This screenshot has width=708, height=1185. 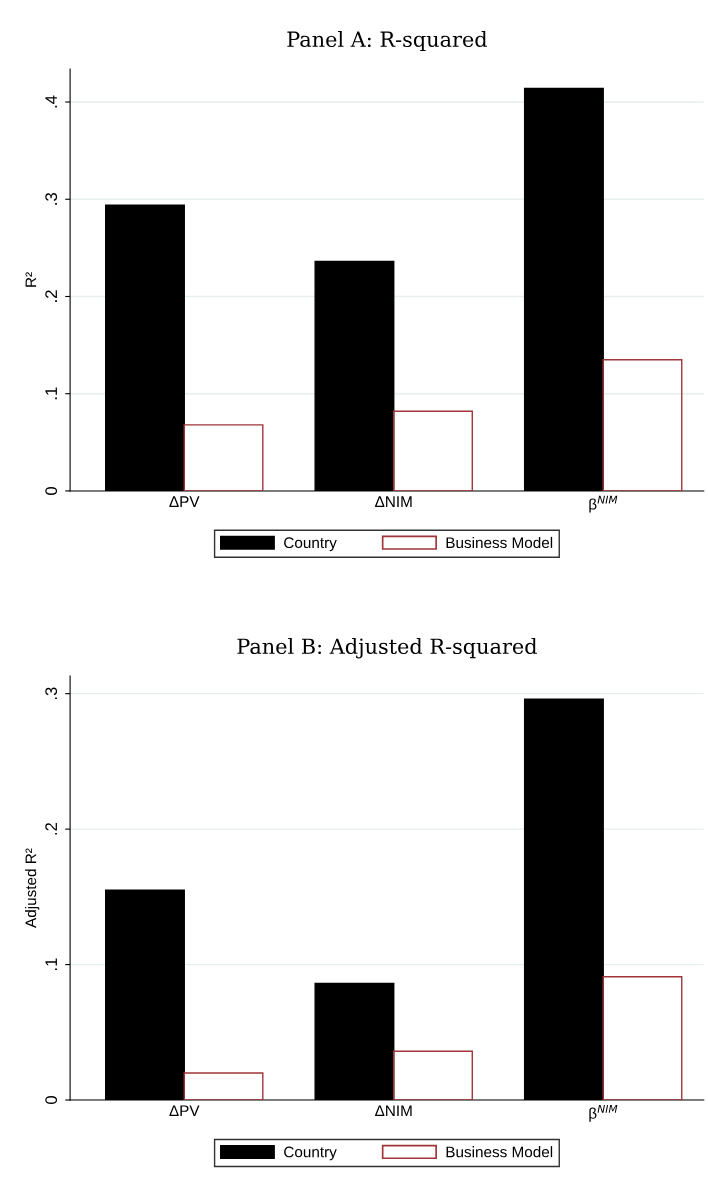 What do you see at coordinates (387, 648) in the screenshot?
I see `chart-title: Panel B: Adjusted R-squared` at bounding box center [387, 648].